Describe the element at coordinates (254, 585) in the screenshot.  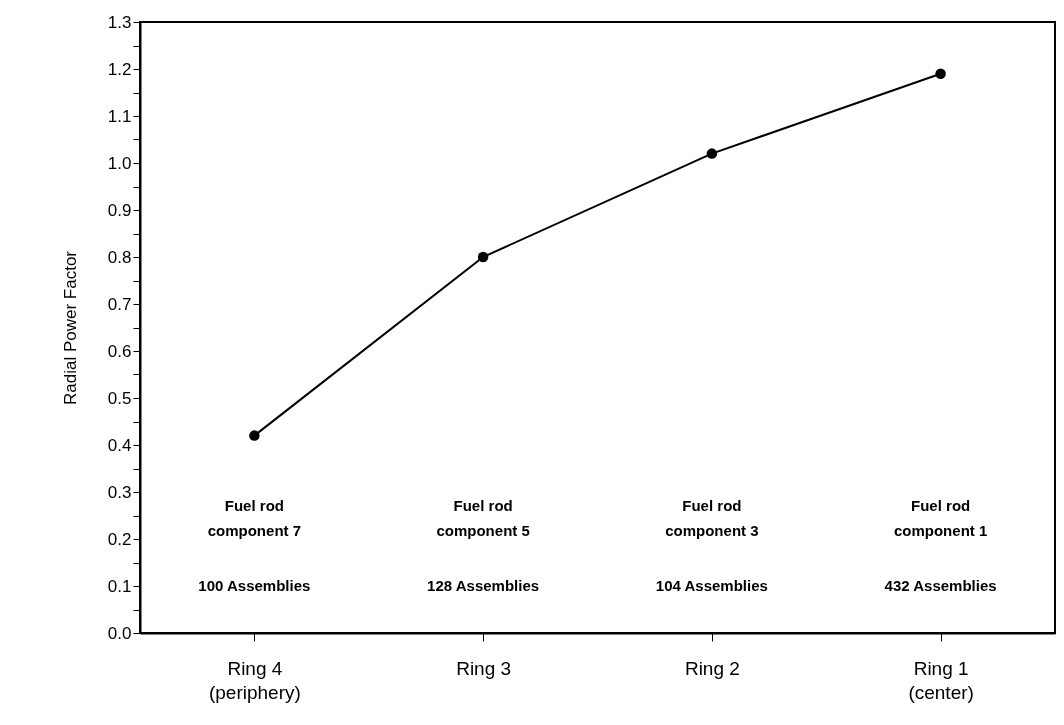
I see `annotation: 100 Assemblies` at that location.